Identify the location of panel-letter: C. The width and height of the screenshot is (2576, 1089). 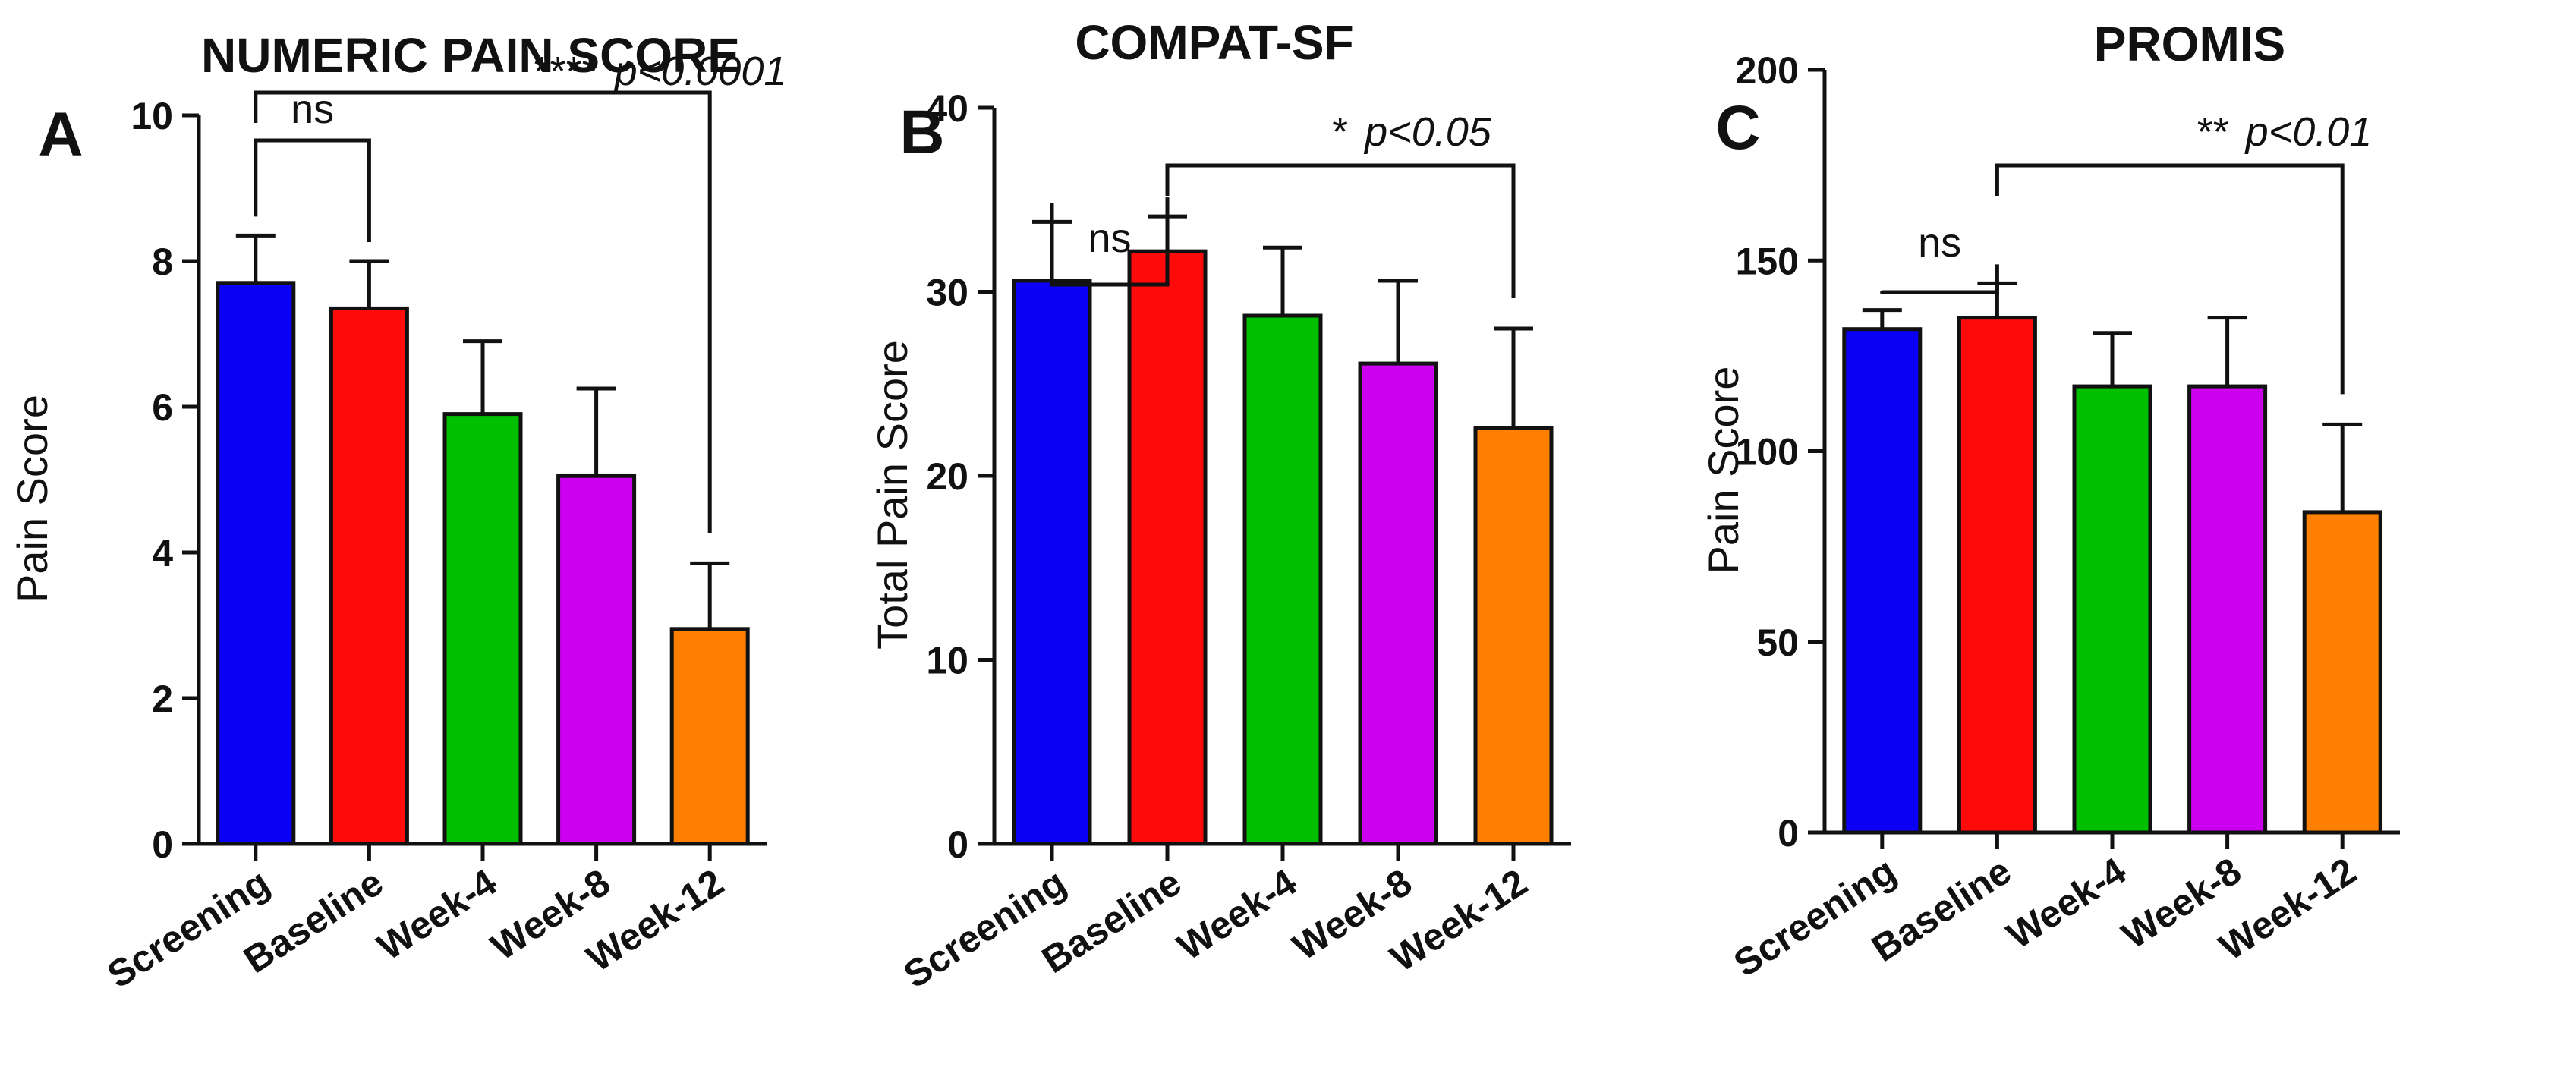
(1737, 127).